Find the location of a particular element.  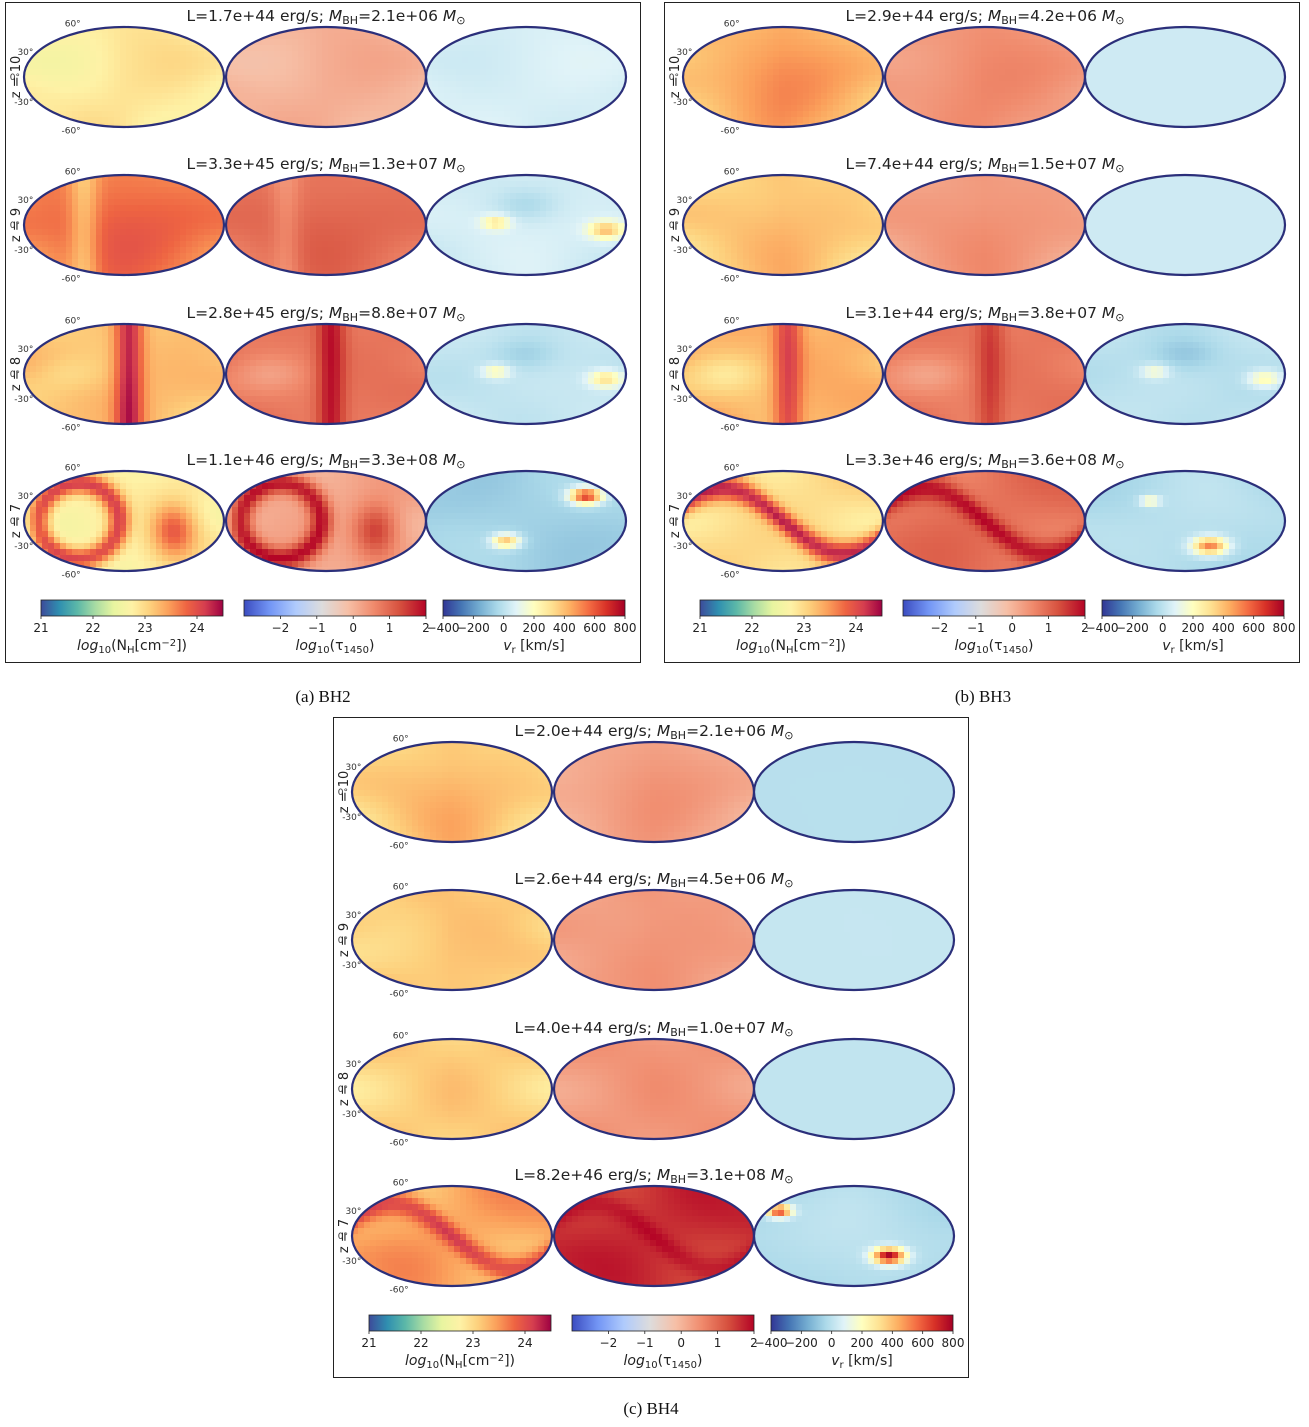

z-label-a-3: z = 7 is located at coordinates (16, 521).